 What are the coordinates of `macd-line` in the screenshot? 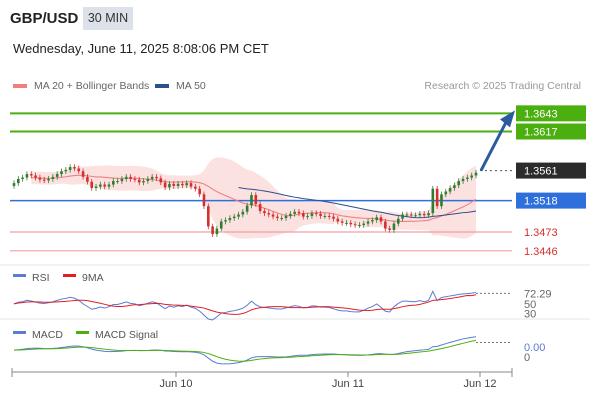 It's located at (245, 350).